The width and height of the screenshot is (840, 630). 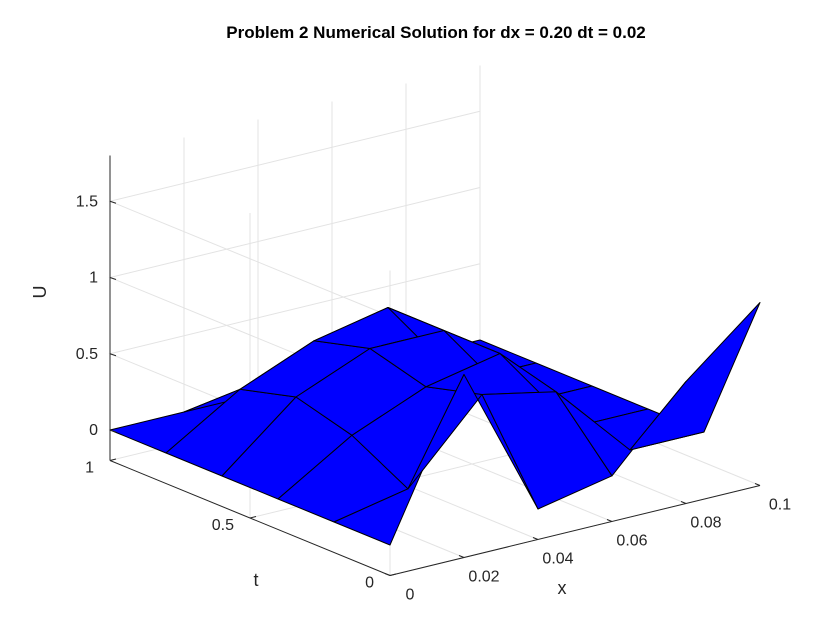 What do you see at coordinates (223, 525) in the screenshot?
I see `y-tick-label: 0.5` at bounding box center [223, 525].